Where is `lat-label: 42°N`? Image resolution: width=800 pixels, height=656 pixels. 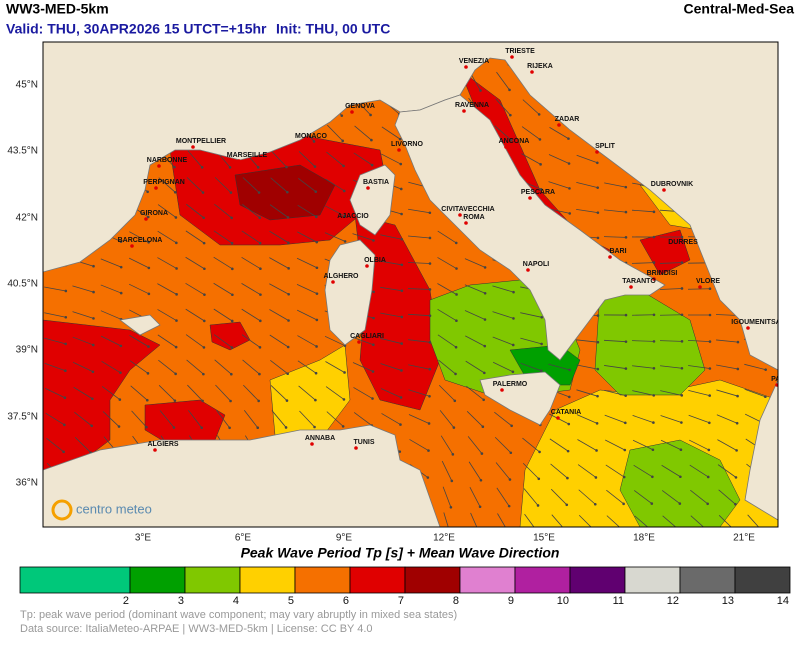
lat-label: 42°N is located at coordinates (27, 218).